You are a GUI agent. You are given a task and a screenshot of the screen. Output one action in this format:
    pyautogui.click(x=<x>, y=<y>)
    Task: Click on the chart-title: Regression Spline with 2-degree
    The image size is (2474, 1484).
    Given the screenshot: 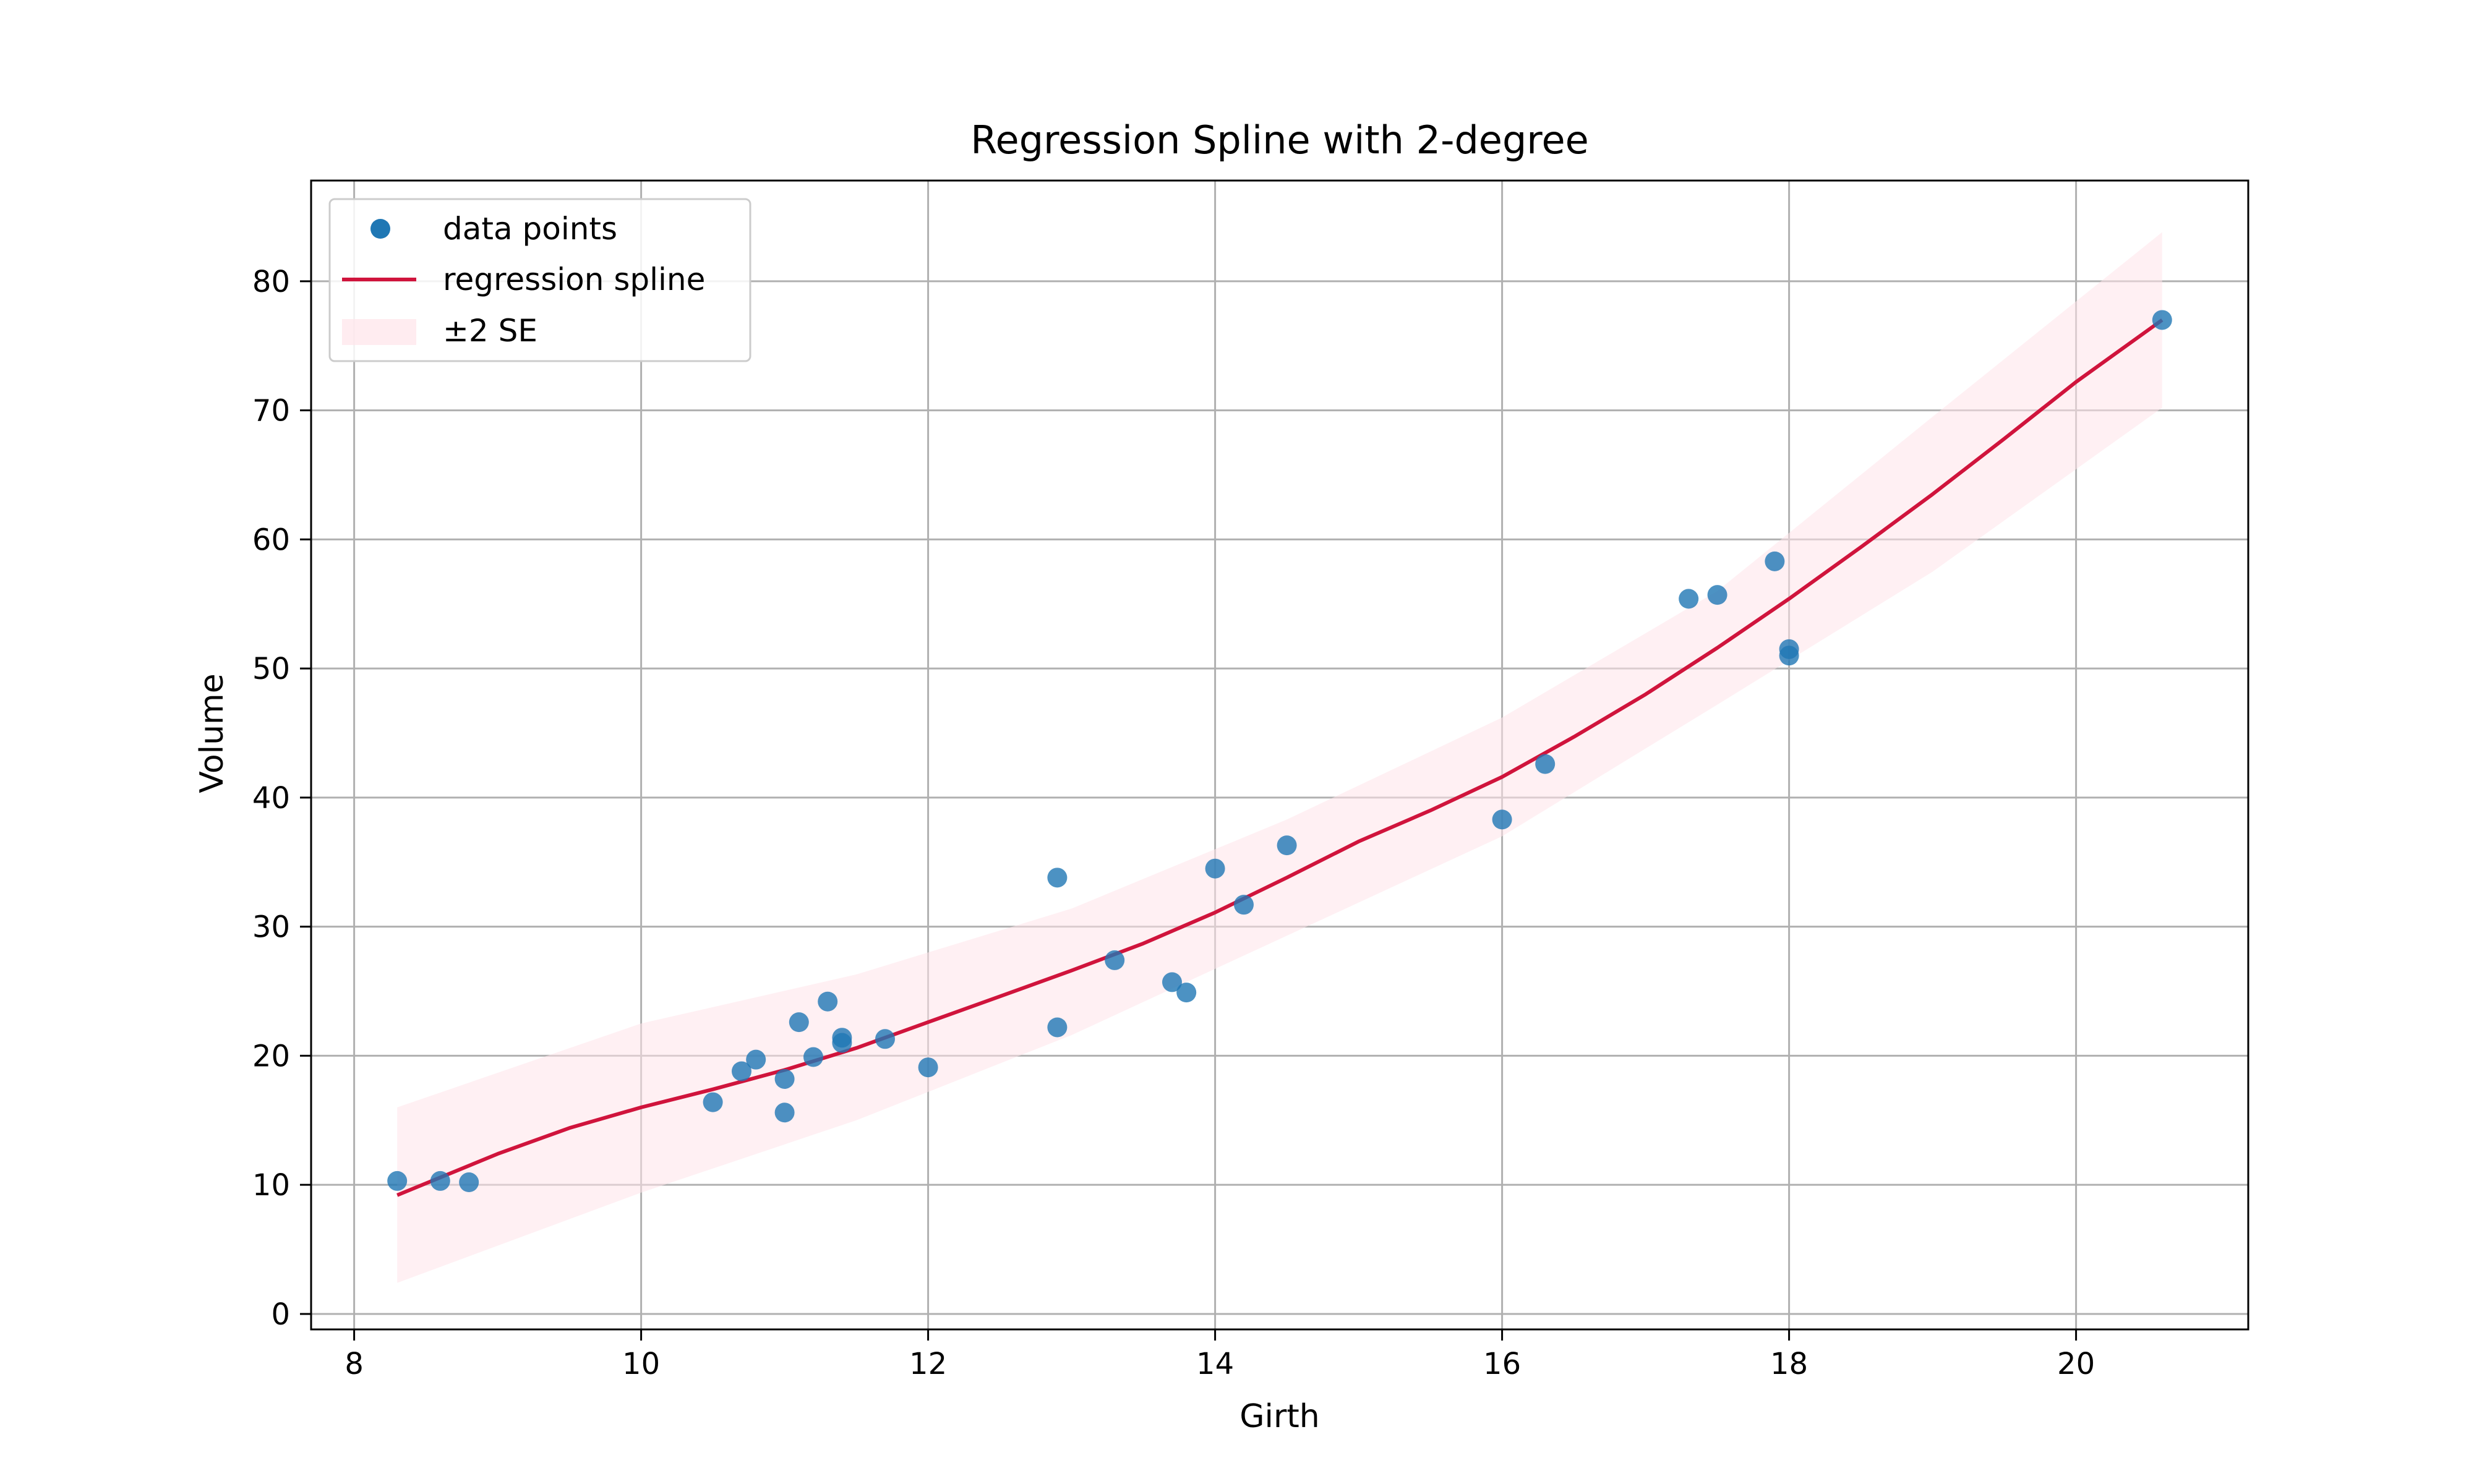 What is the action you would take?
    pyautogui.click(x=1279, y=140)
    